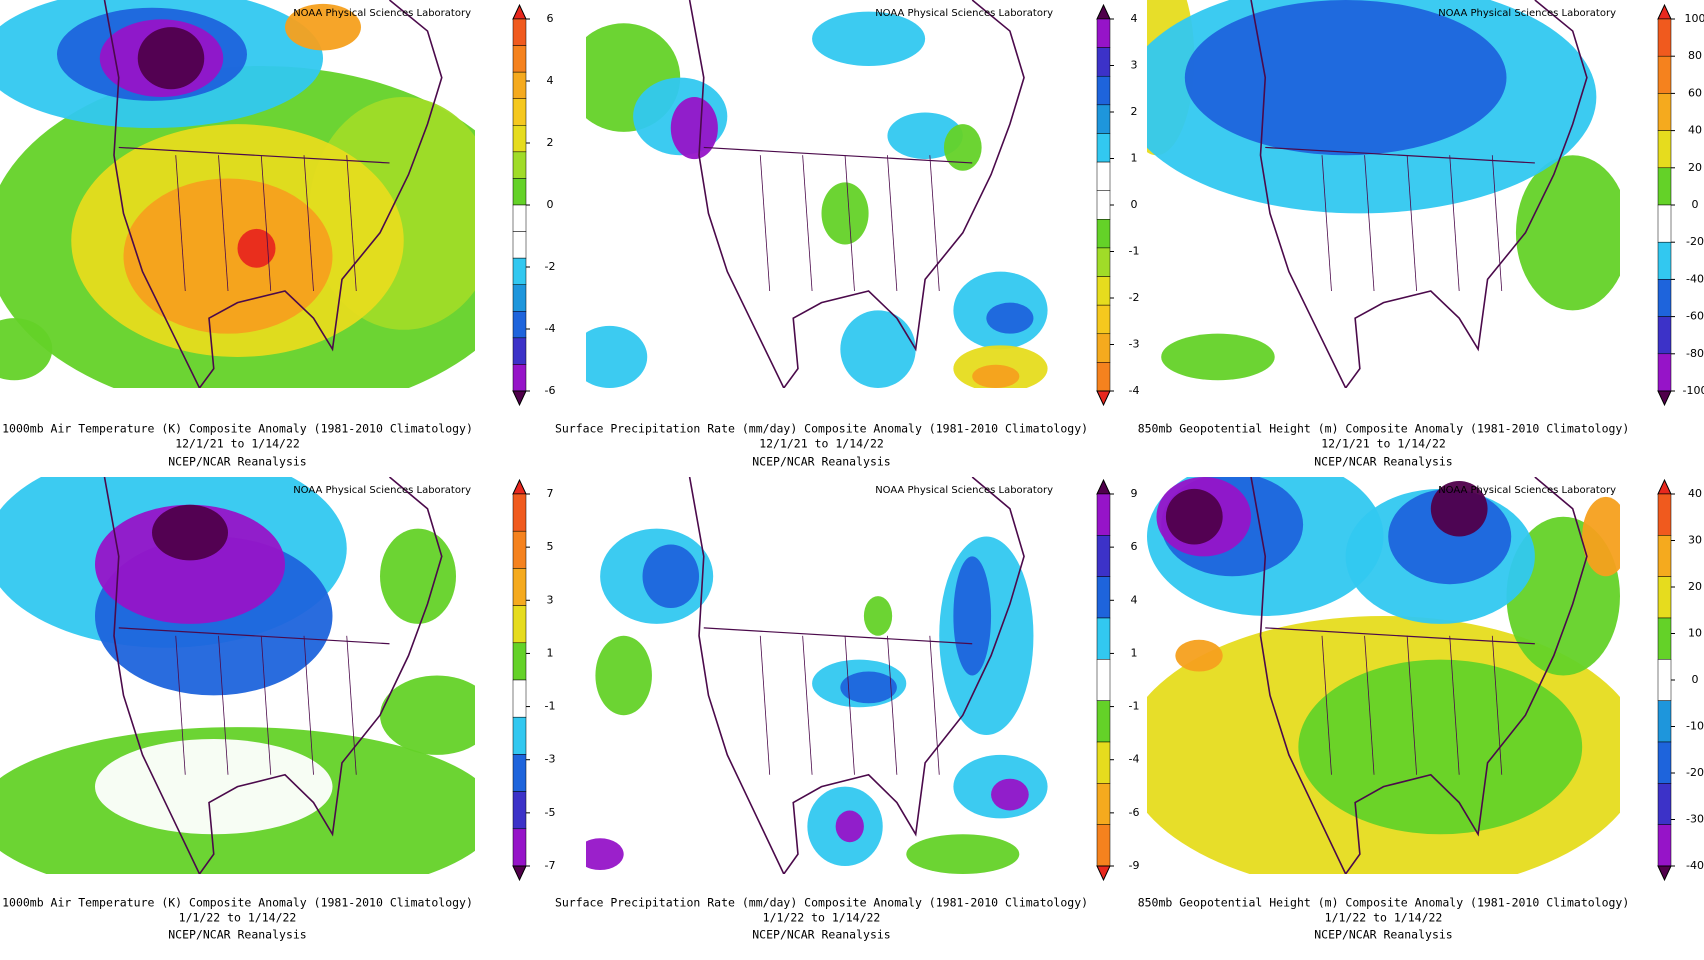 The image size is (1704, 960). Describe the element at coordinates (1695, 493) in the screenshot. I see `colorbar-tick-label: 40` at that location.